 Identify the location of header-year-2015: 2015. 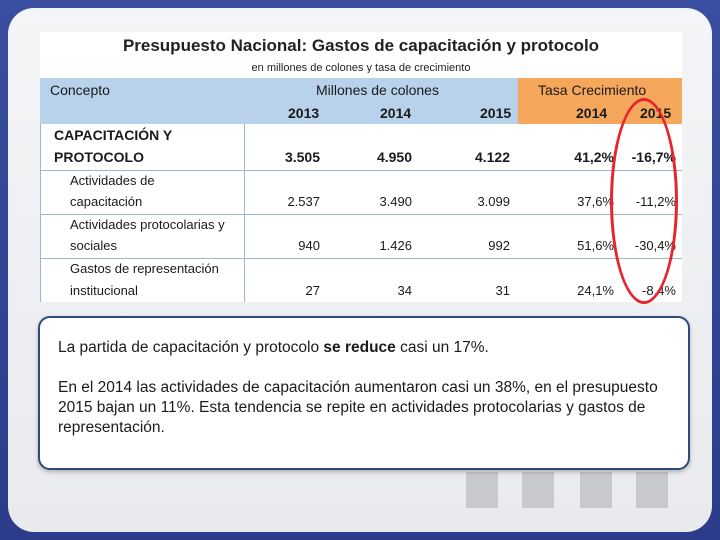
(496, 113).